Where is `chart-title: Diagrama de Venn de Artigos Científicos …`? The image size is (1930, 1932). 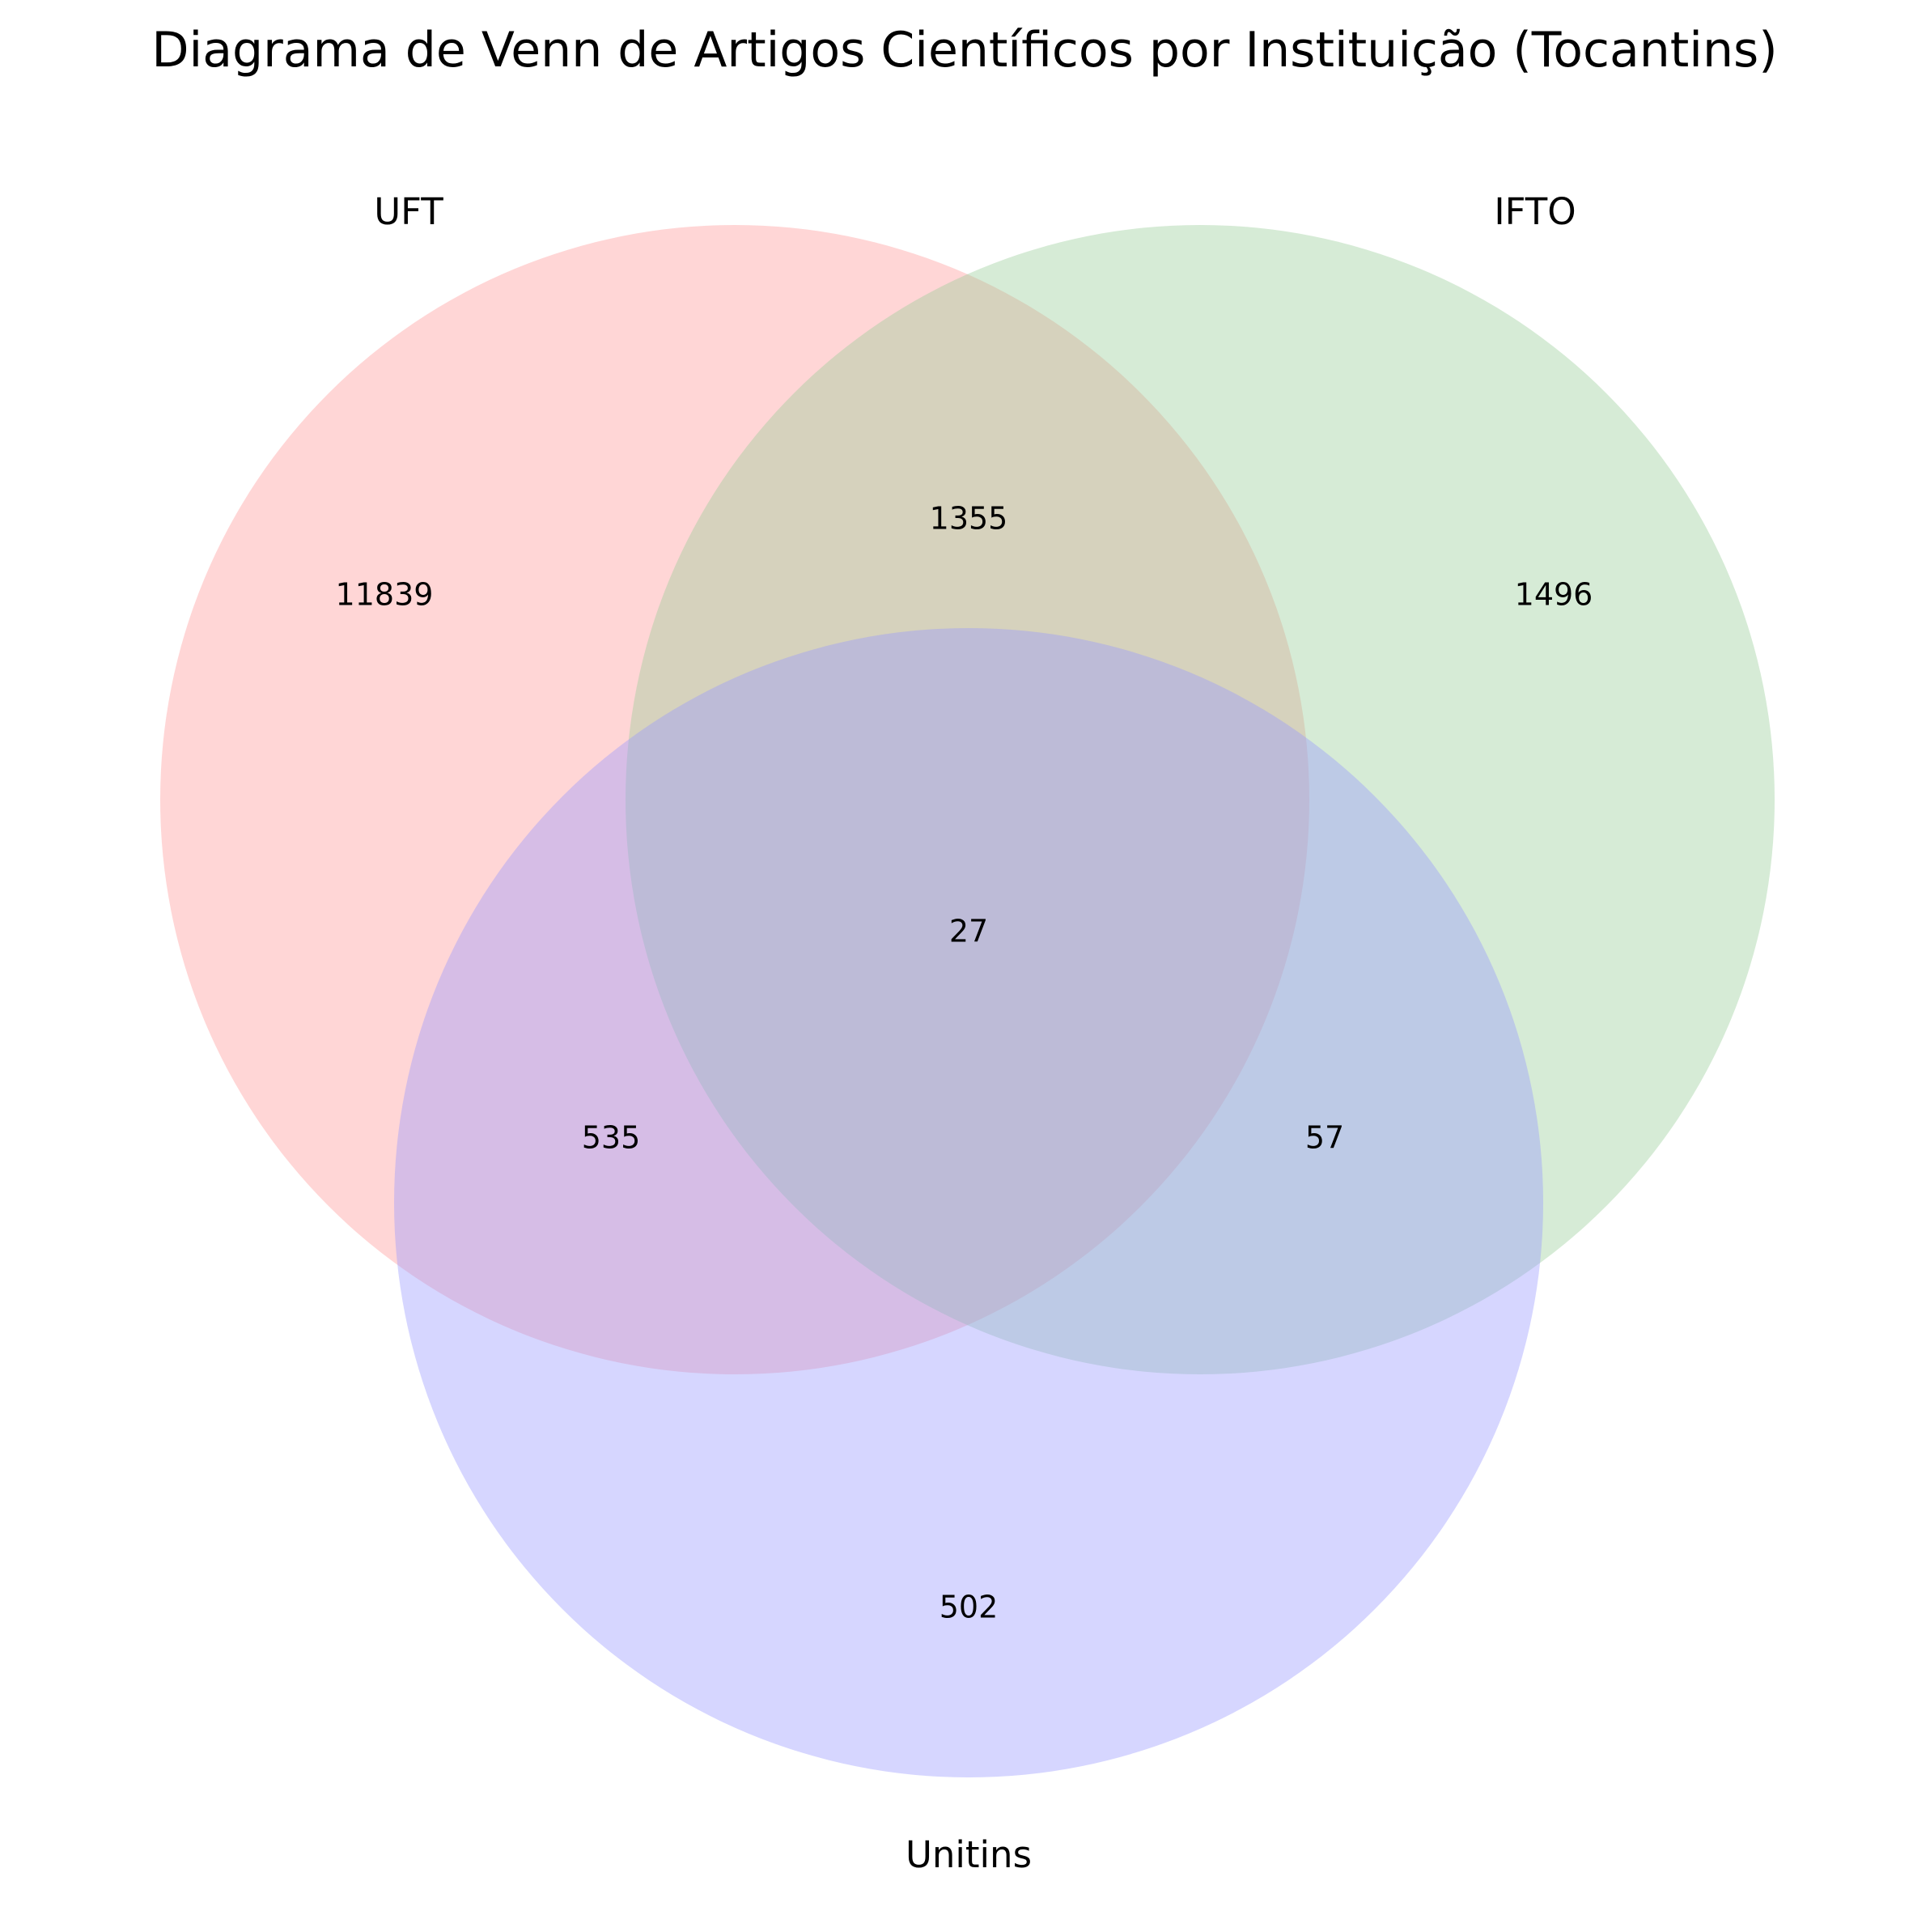
chart-title: Diagrama de Venn de Artigos Científicos … is located at coordinates (964, 50).